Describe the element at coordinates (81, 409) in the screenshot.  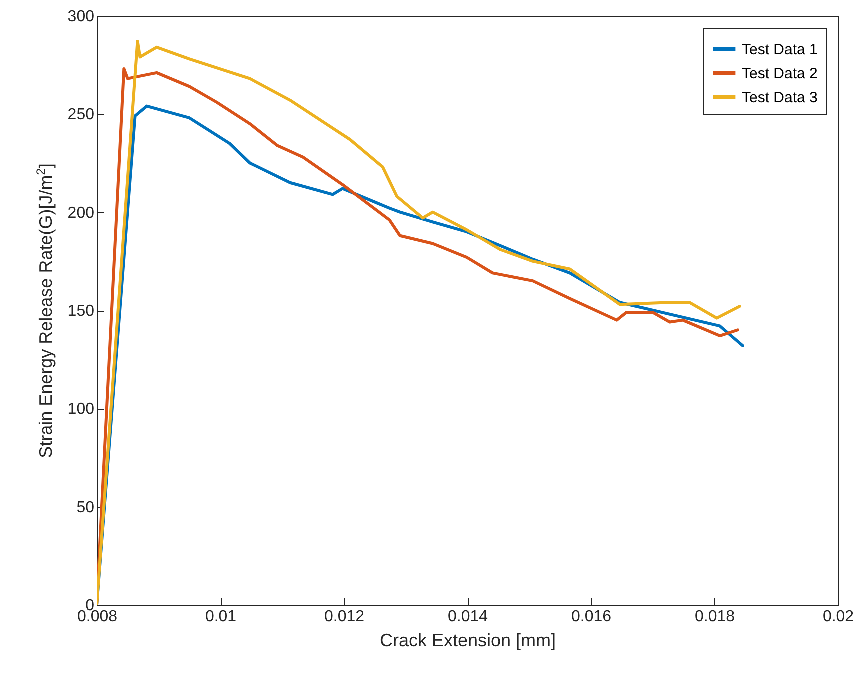
I see `y-tick-label: 100` at that location.